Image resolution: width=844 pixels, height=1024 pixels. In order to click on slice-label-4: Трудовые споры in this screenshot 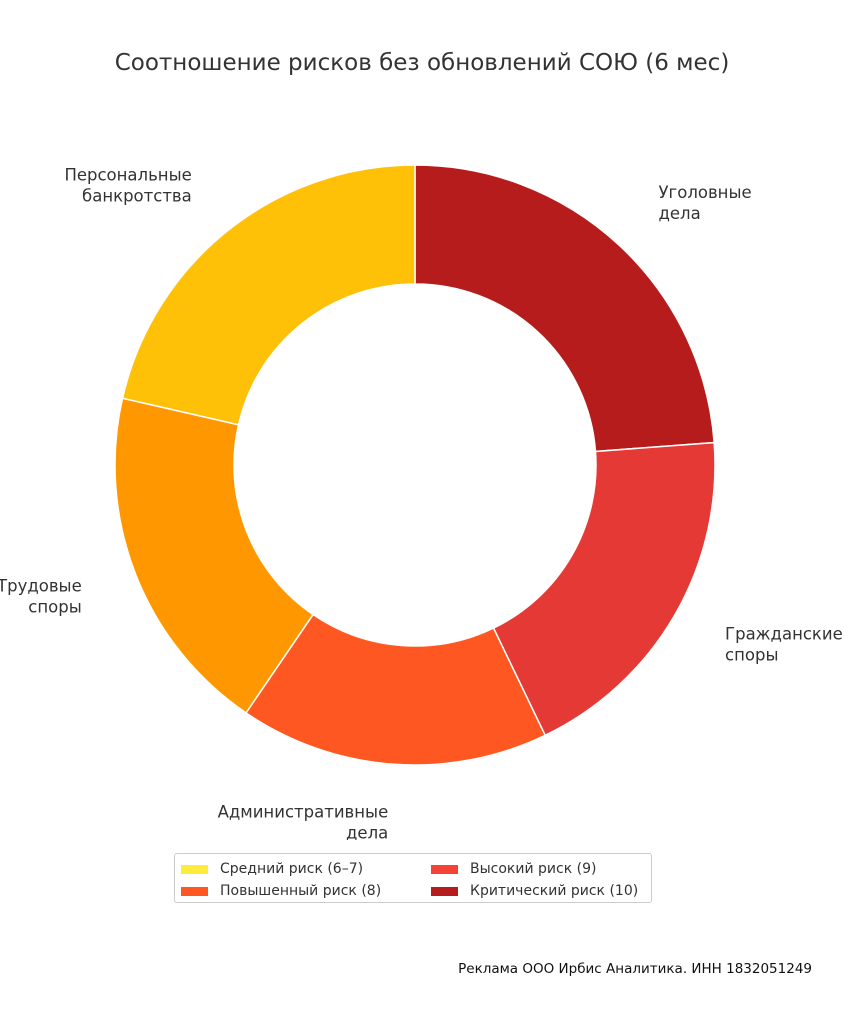, I will do `click(41, 596)`.